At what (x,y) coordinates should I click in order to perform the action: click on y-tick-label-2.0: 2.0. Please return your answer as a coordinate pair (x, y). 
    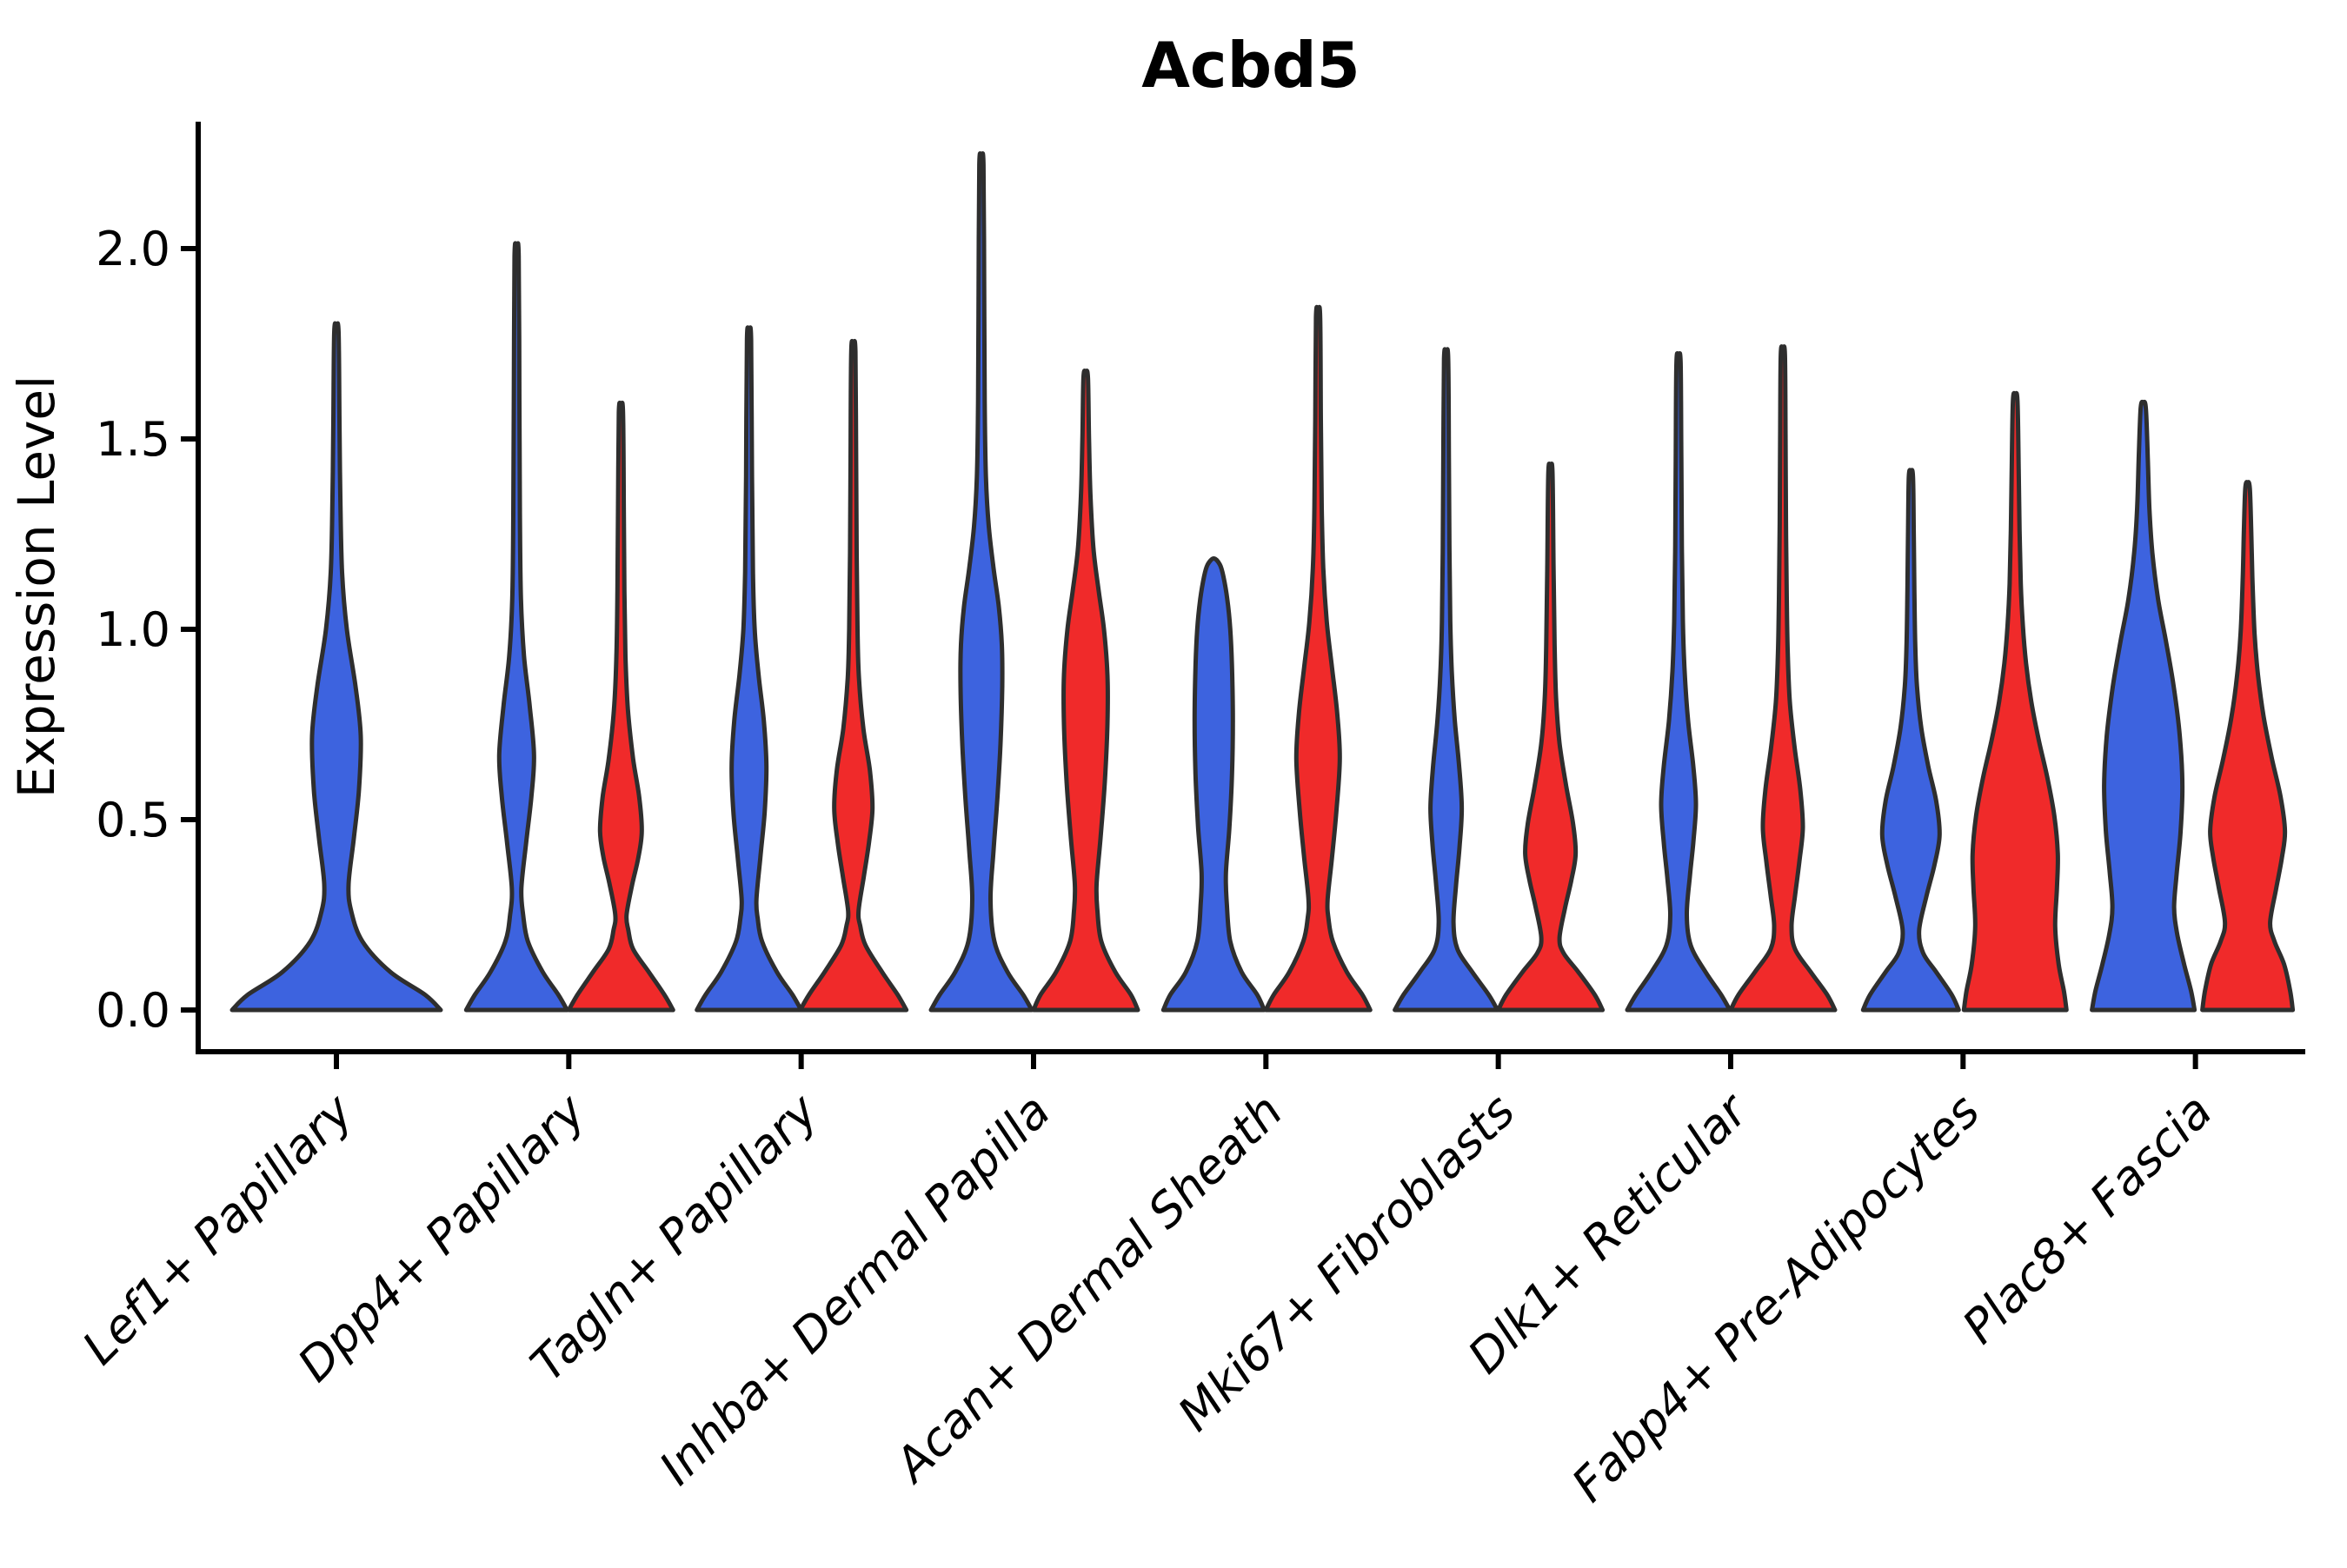
    Looking at the image, I should click on (133, 249).